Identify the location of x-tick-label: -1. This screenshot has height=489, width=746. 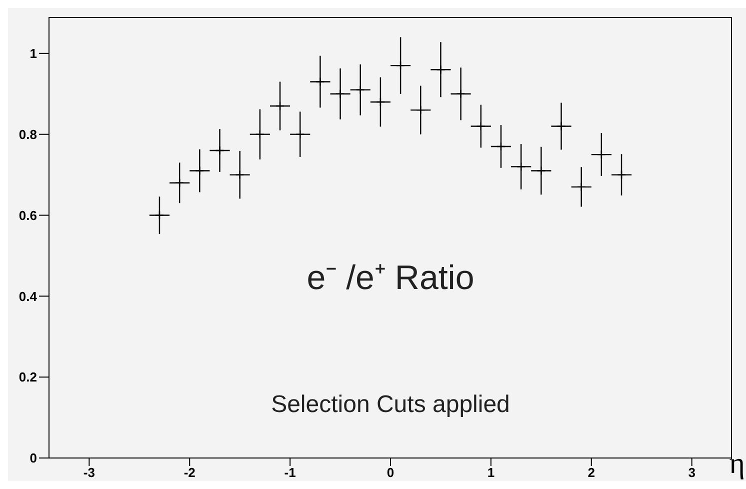
(290, 472).